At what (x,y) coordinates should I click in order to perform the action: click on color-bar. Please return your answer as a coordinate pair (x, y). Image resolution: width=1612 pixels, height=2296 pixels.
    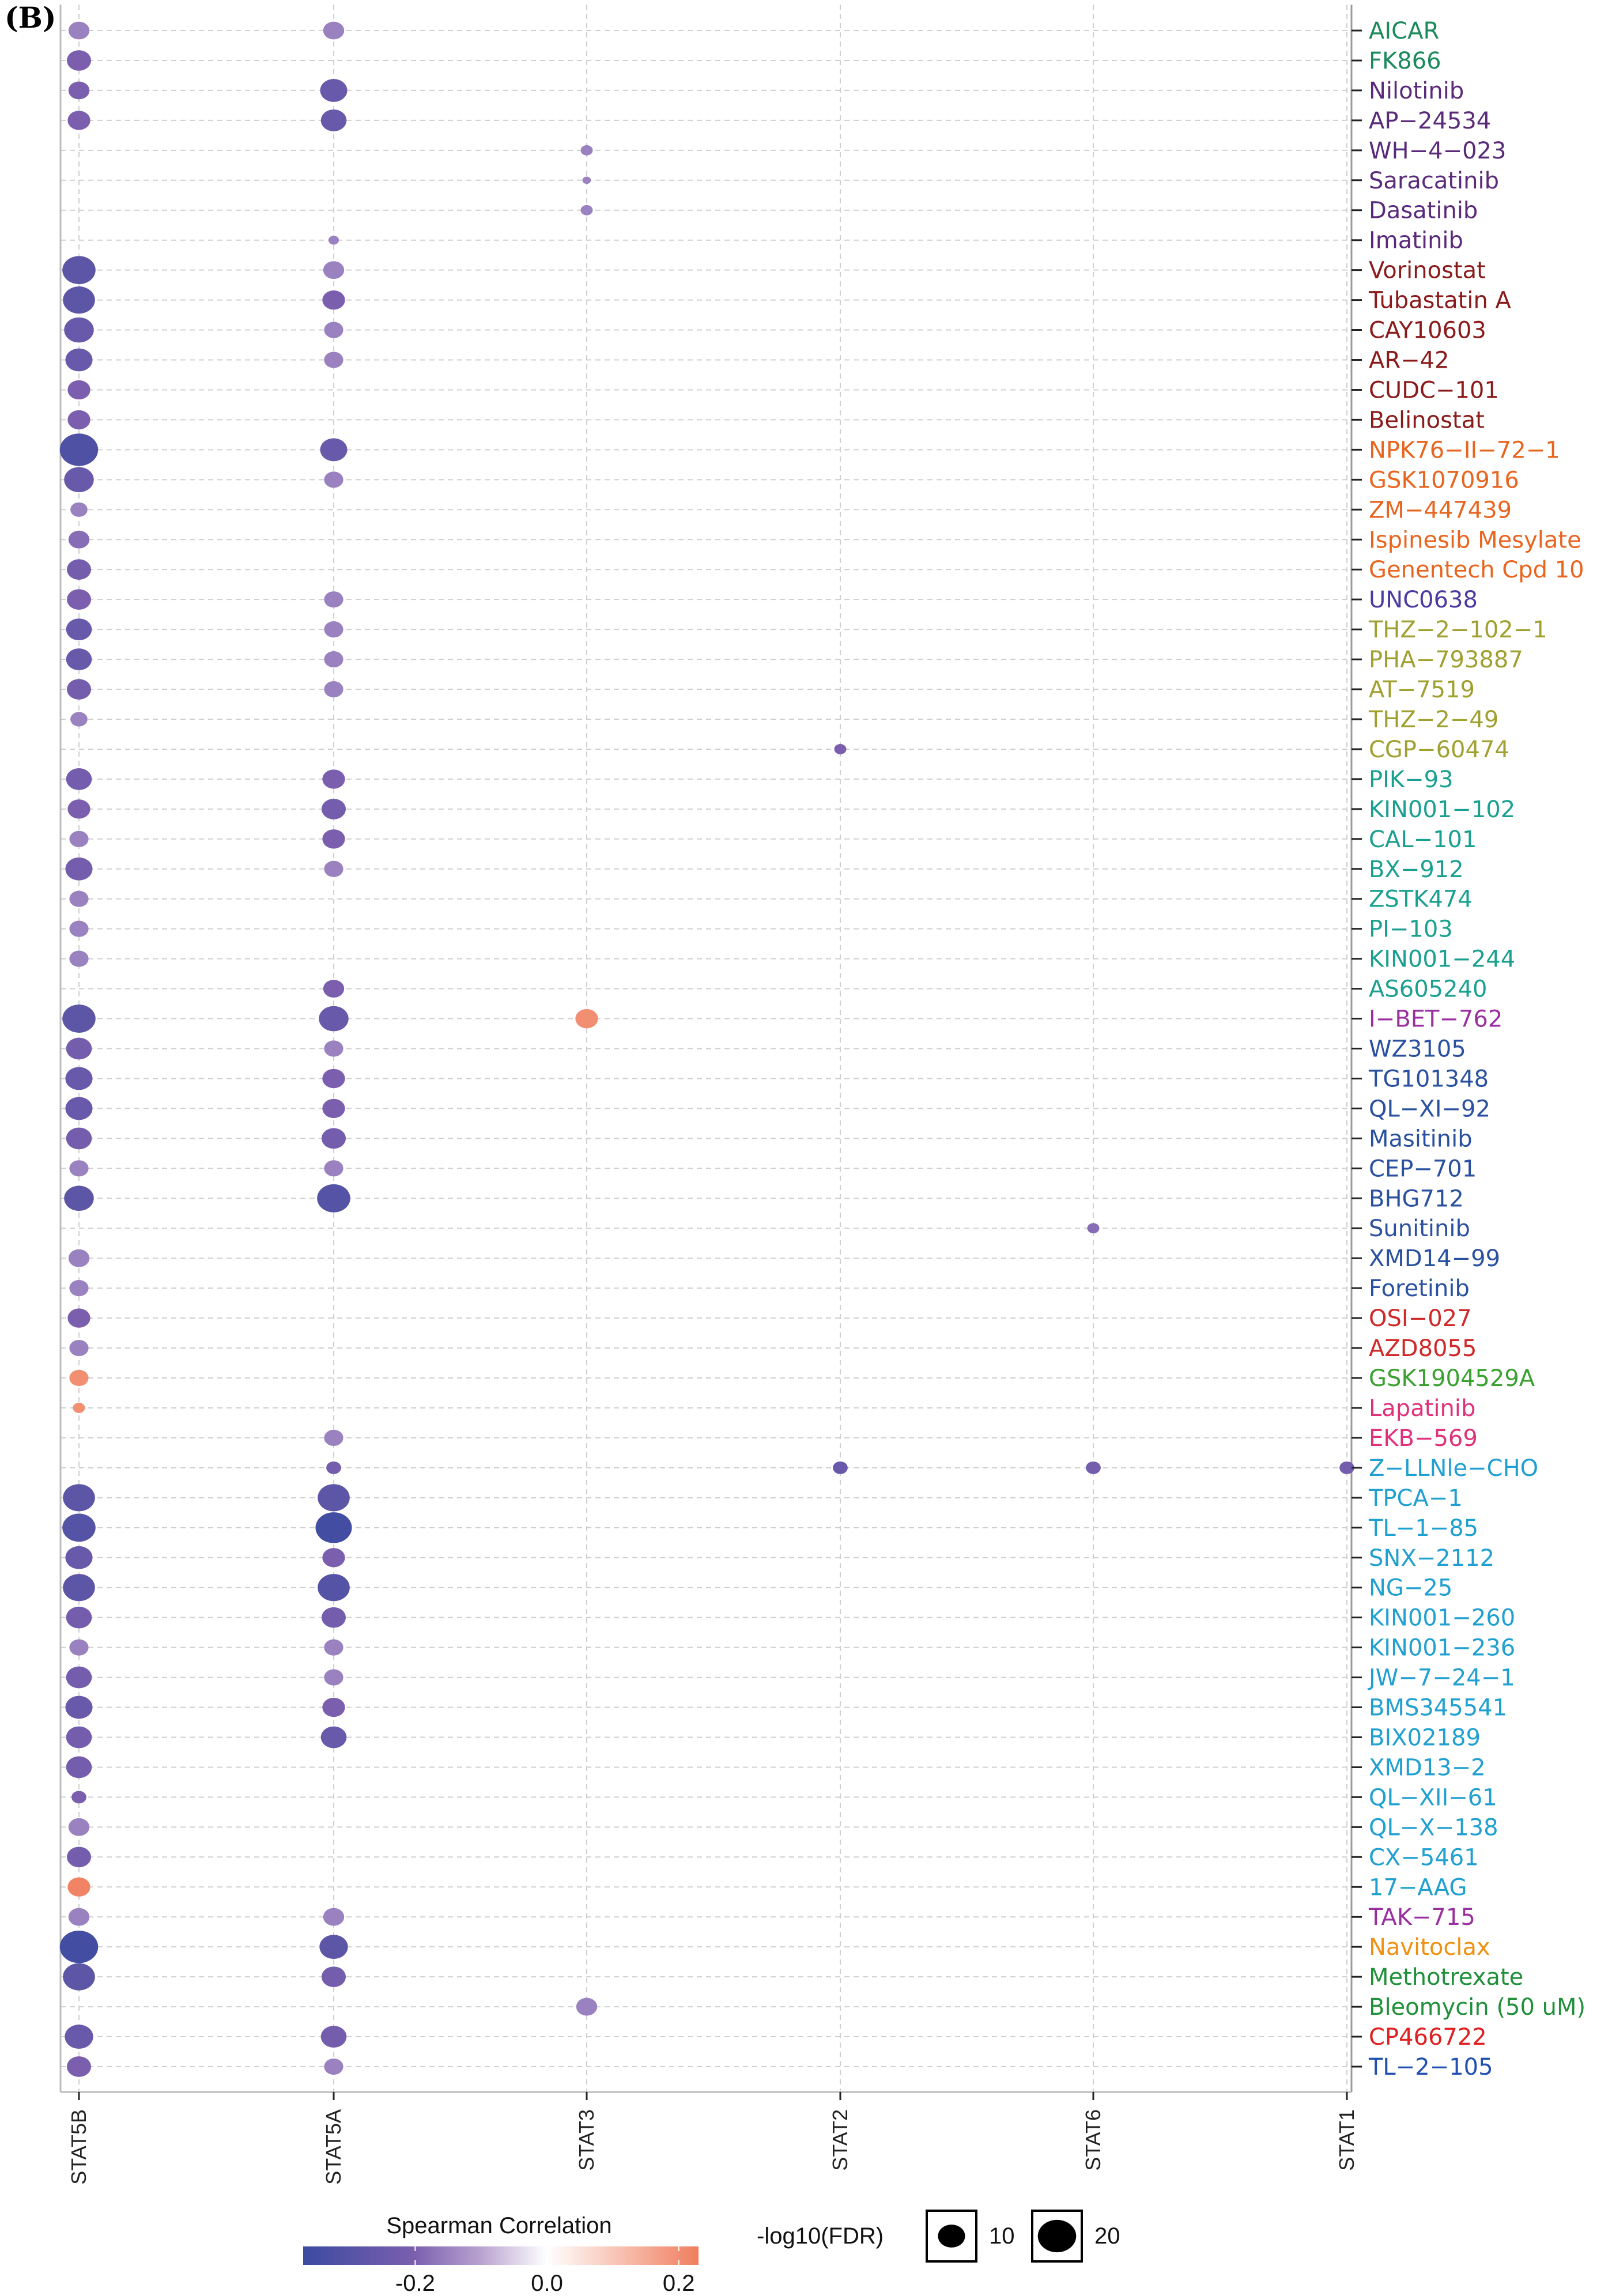
    Looking at the image, I should click on (501, 2255).